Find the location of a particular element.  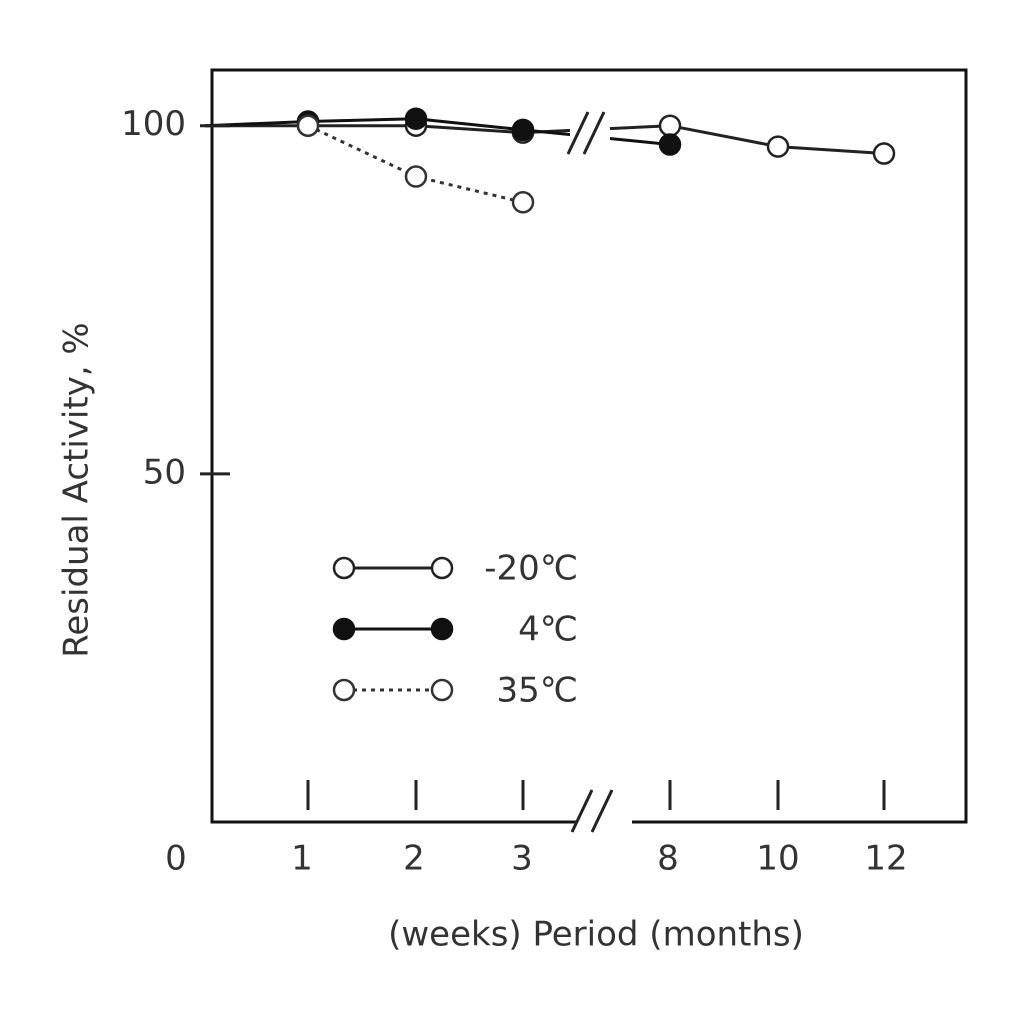

y-tick-label: 50 is located at coordinates (164, 472).